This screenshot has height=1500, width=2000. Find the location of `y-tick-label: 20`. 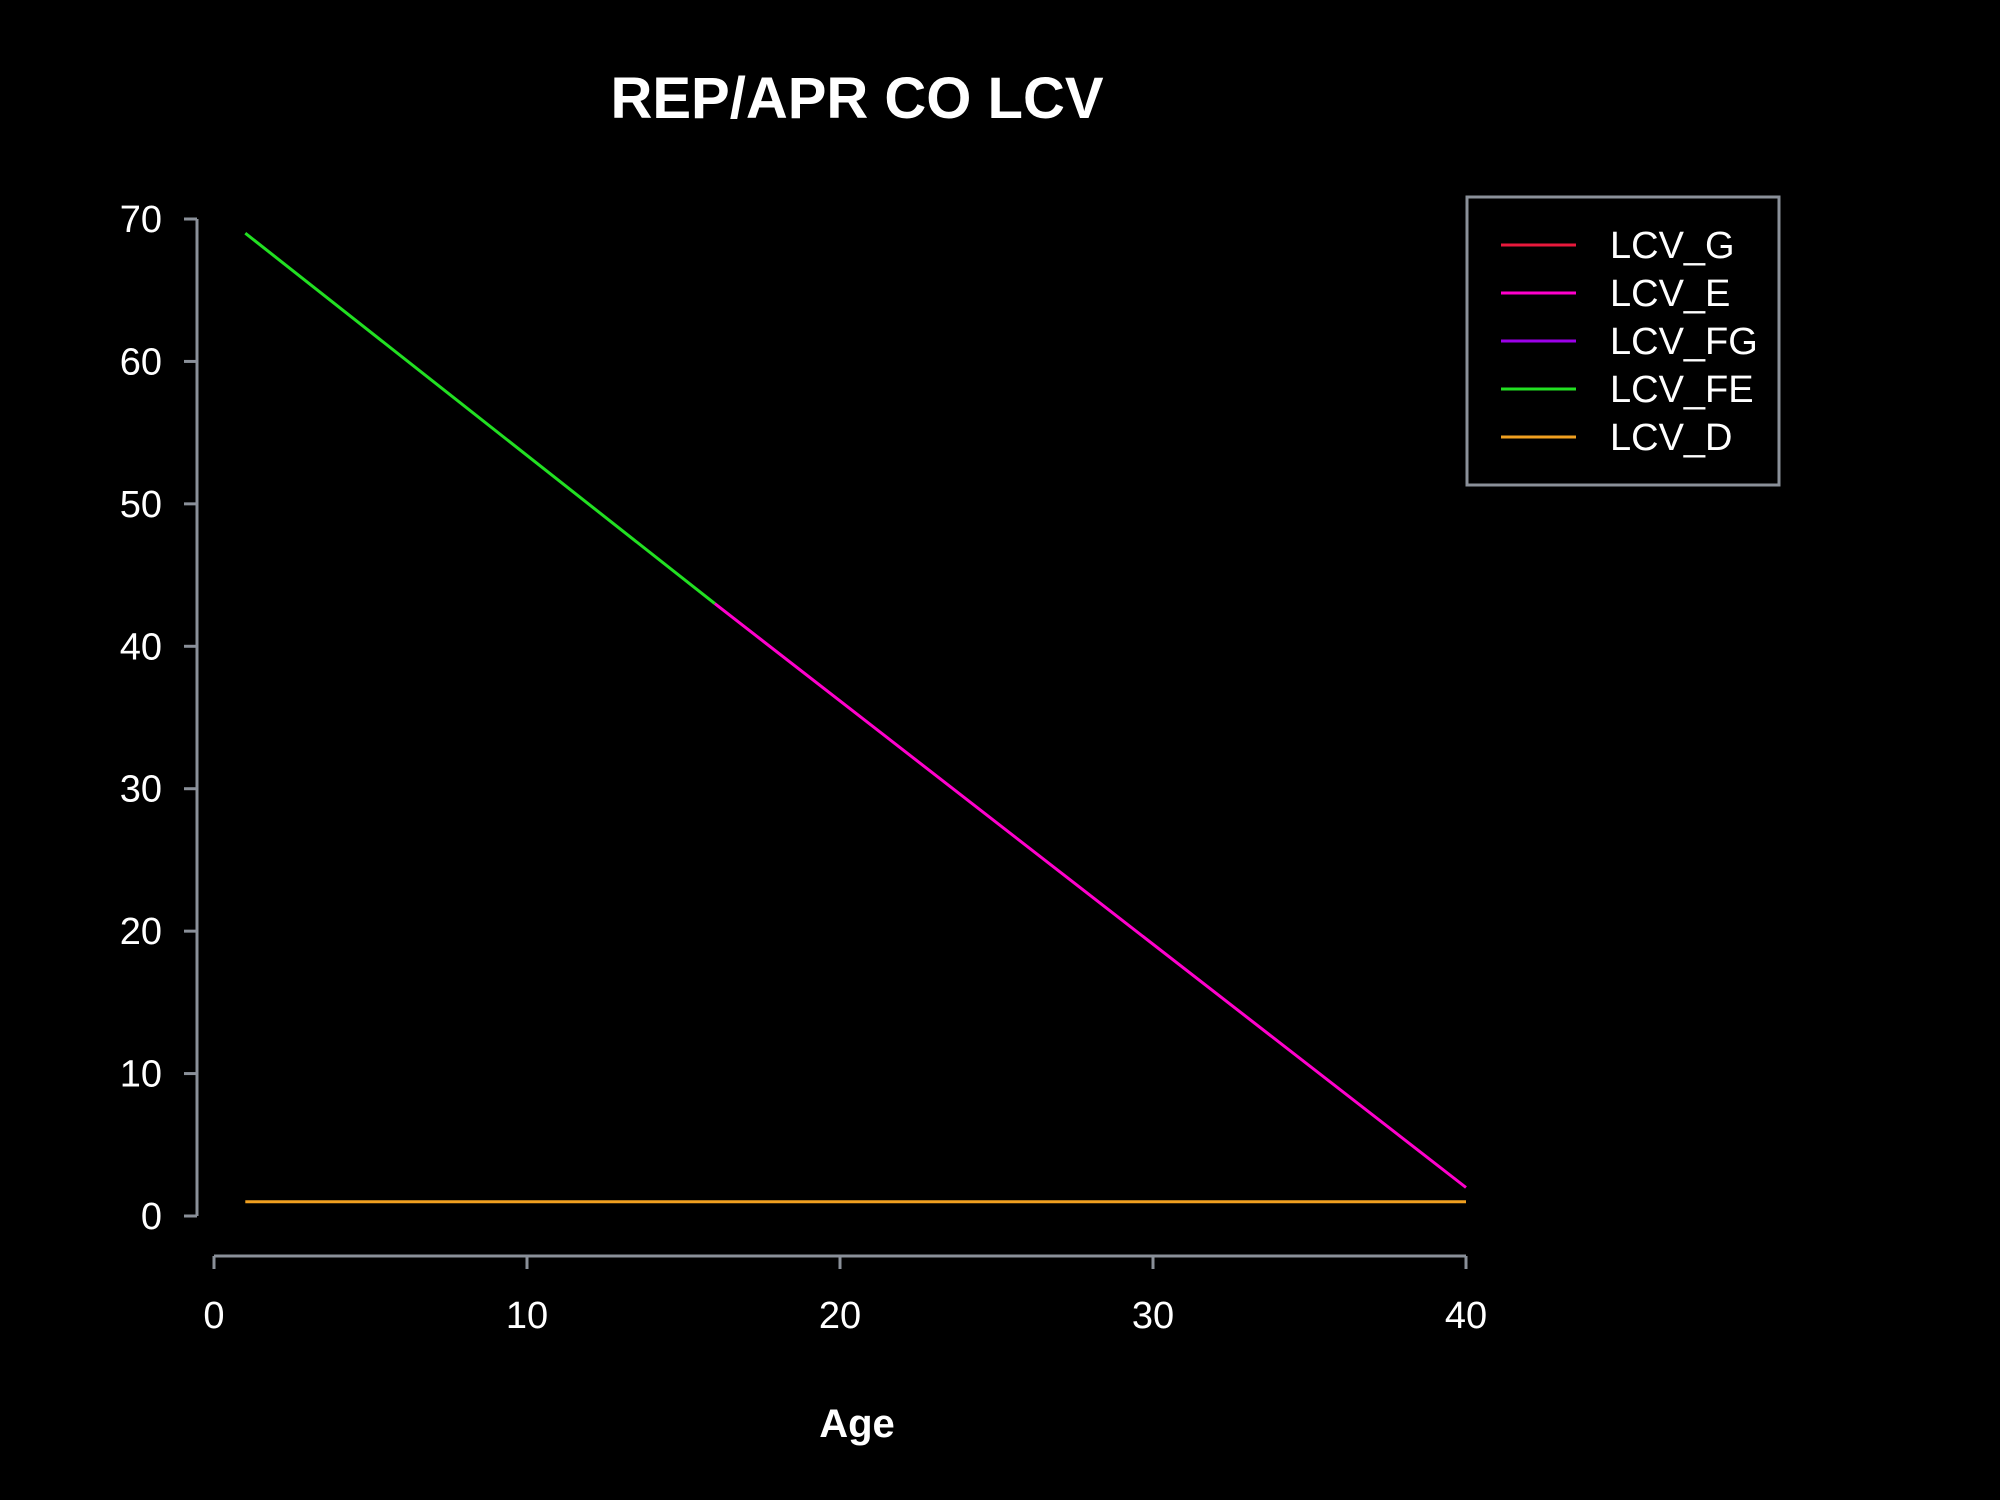

y-tick-label: 20 is located at coordinates (141, 932).